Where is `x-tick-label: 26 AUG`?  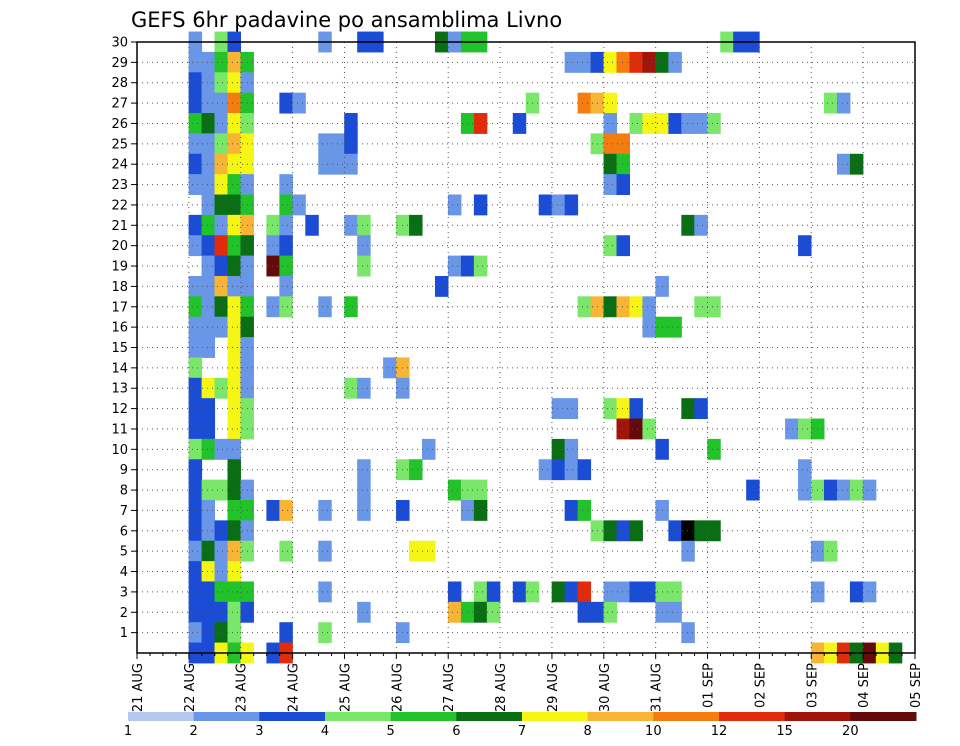 x-tick-label: 26 AUG is located at coordinates (397, 687).